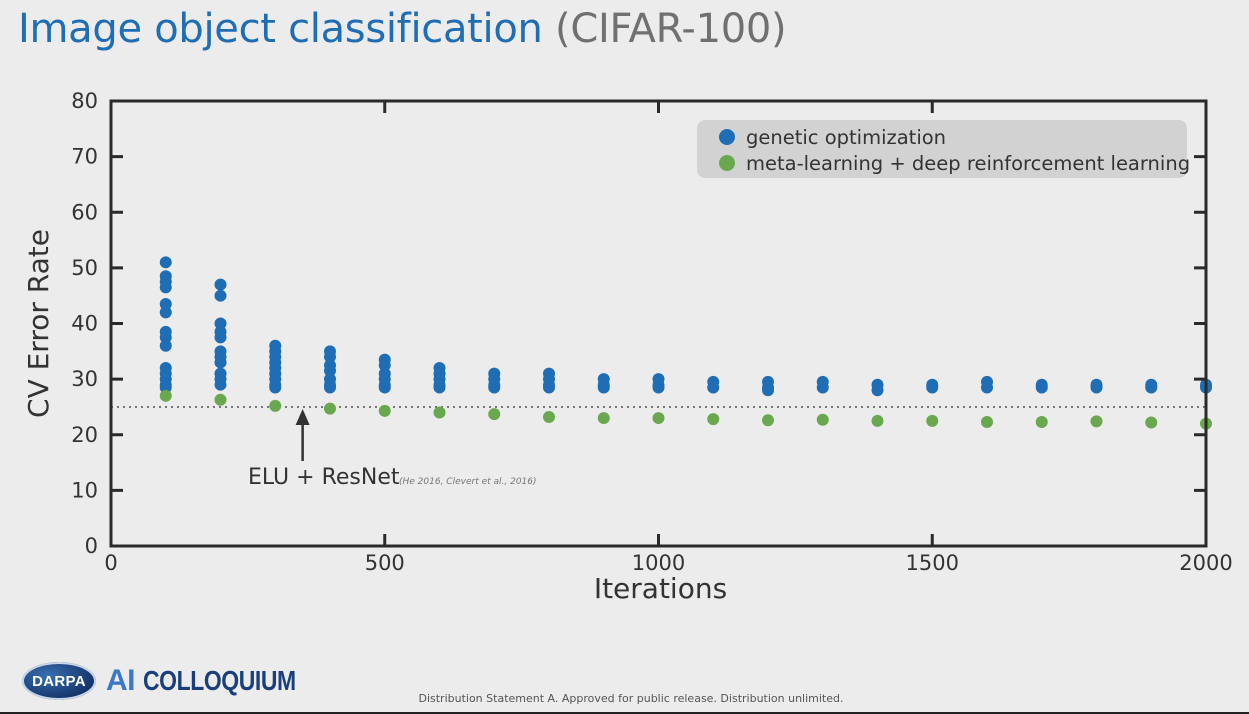  What do you see at coordinates (1205, 563) in the screenshot?
I see `x-tick-label: 2000` at bounding box center [1205, 563].